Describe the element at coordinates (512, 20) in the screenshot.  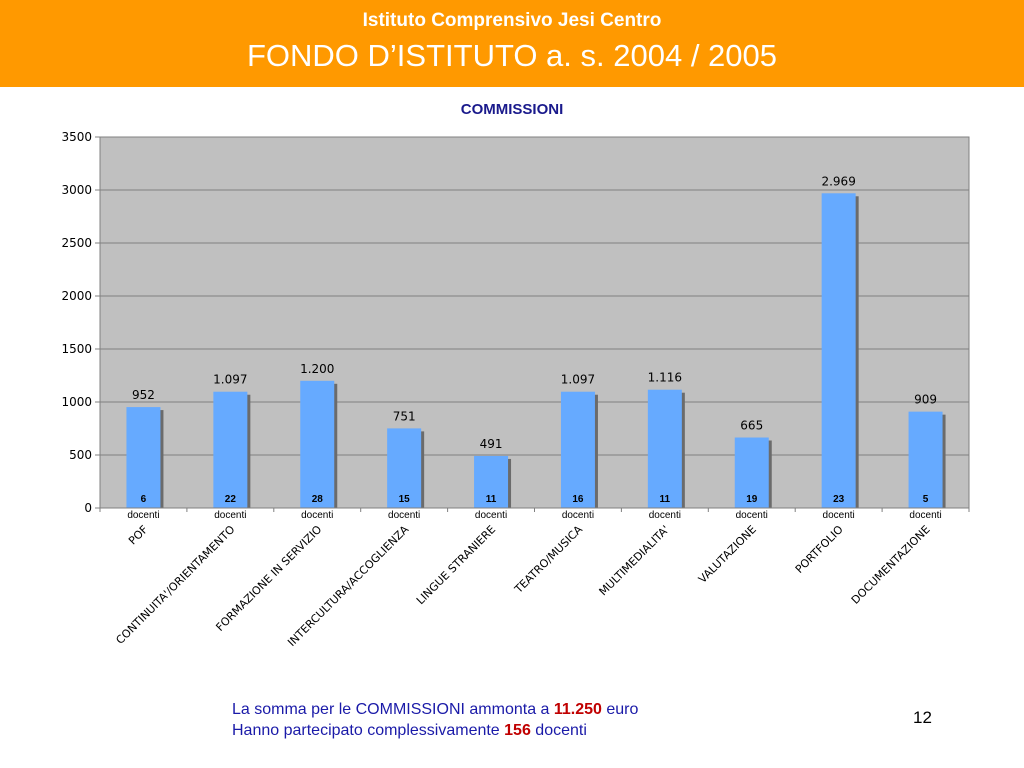
I see `school-name: Istituto Comprensivo Jesi Centro` at that location.